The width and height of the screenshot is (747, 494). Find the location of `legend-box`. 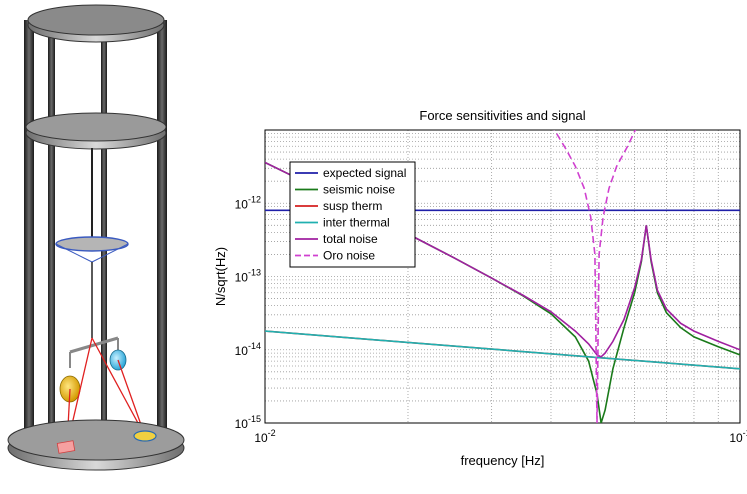

legend-box is located at coordinates (352, 214).